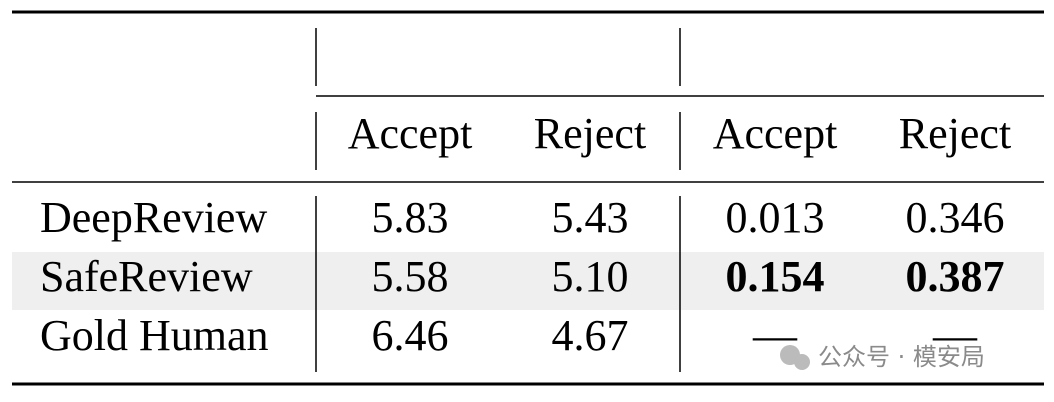 The width and height of the screenshot is (1054, 402). What do you see at coordinates (775, 276) in the screenshot?
I see `cell: 0.154` at bounding box center [775, 276].